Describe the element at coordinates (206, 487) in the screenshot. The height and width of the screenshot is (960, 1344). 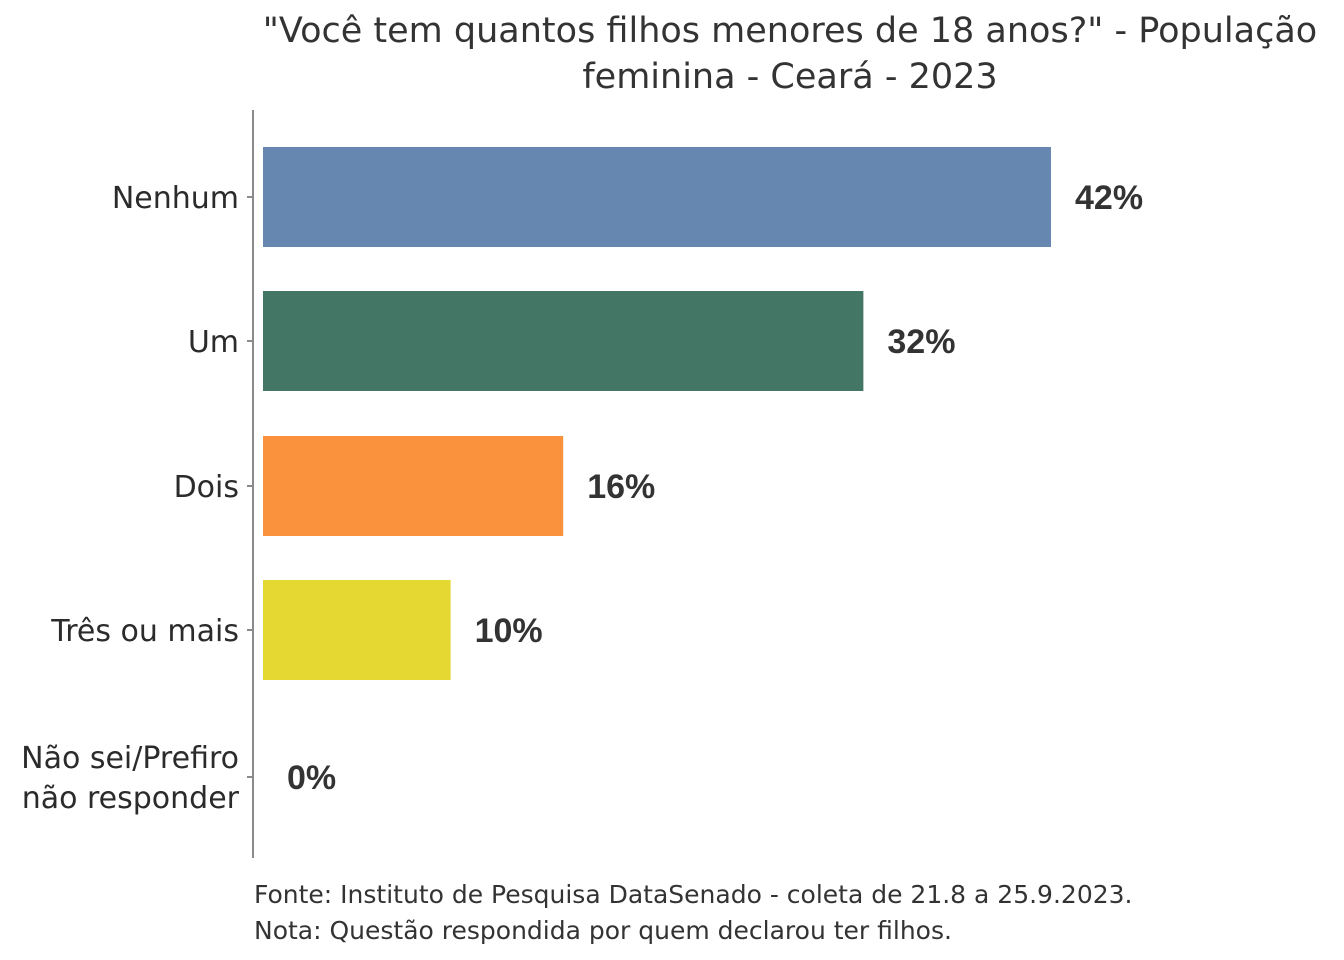
I see `category-label: Dois` at that location.